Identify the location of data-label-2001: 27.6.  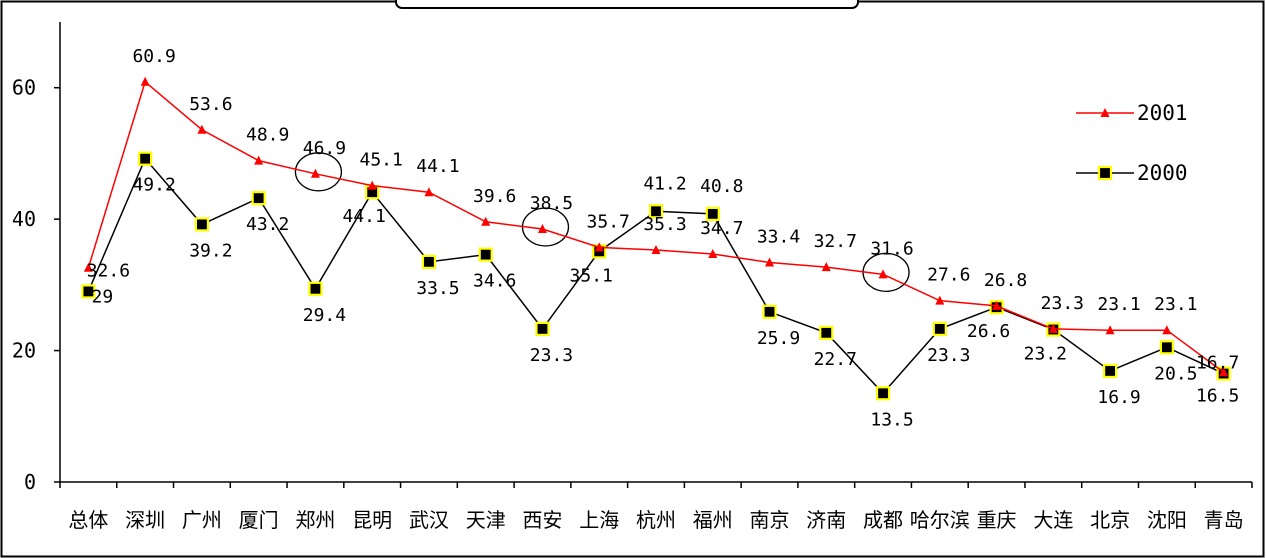
(948, 275).